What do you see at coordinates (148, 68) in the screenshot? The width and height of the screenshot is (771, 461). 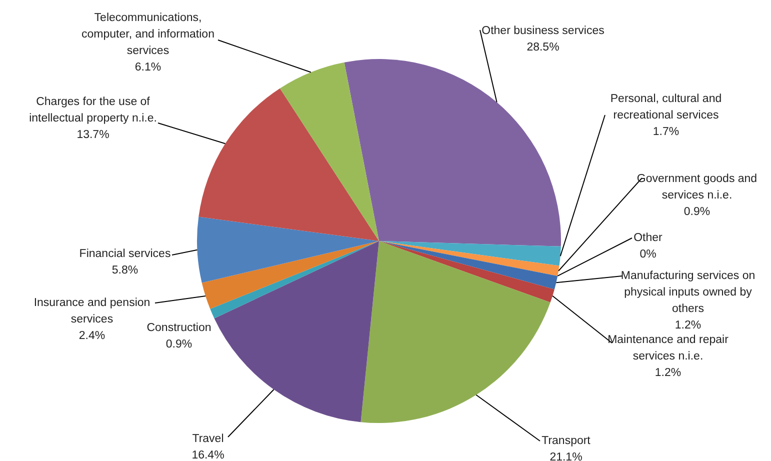 I see `data-label: 6.1%` at bounding box center [148, 68].